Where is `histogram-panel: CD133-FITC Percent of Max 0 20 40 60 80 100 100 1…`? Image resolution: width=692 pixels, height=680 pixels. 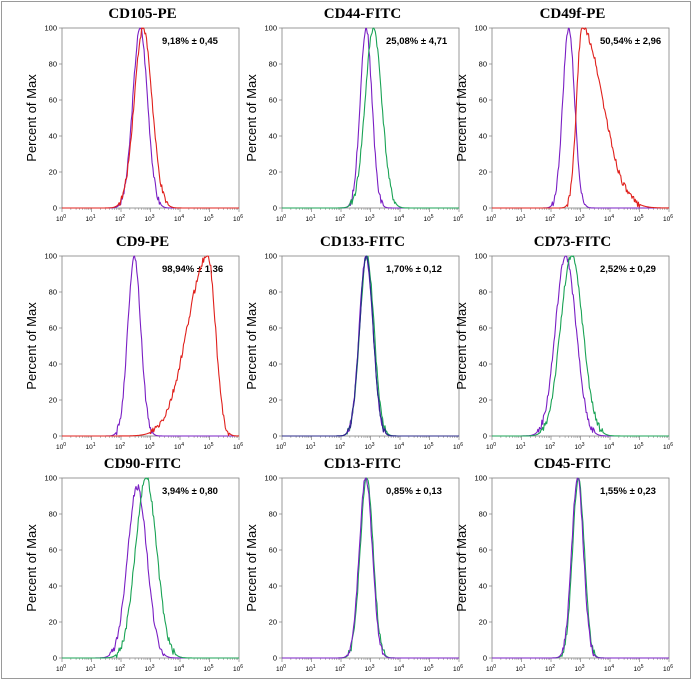 histogram-panel: CD133-FITC Percent of Max 0 20 40 60 80 100 100 1… is located at coordinates (353, 342).